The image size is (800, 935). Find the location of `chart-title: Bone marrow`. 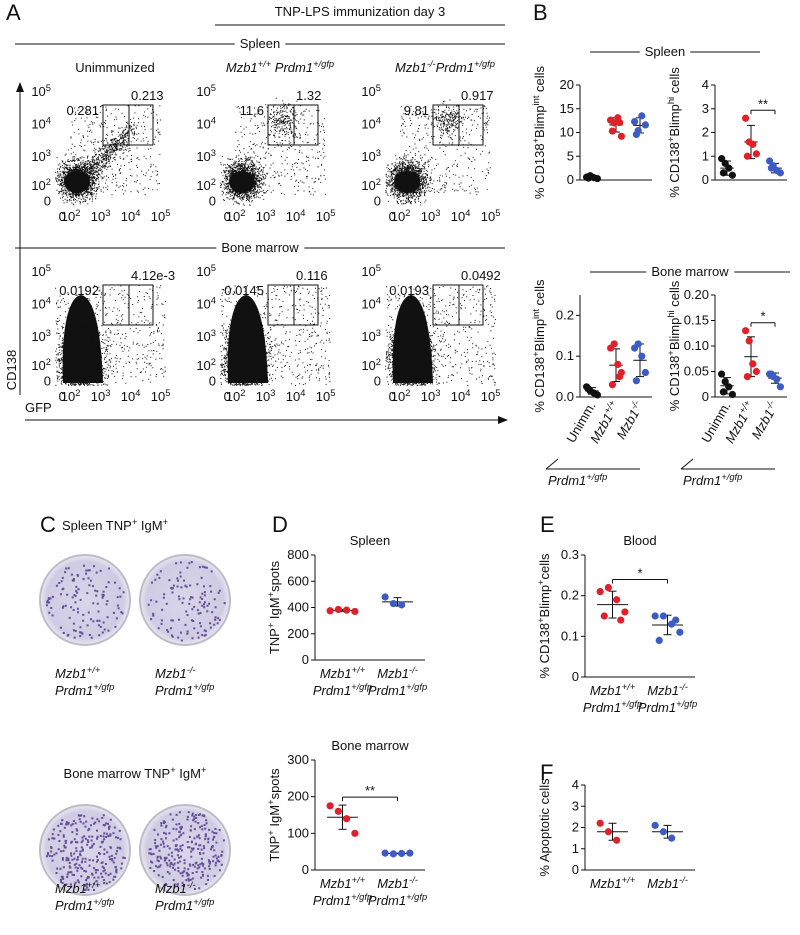

chart-title: Bone marrow is located at coordinates (370, 745).